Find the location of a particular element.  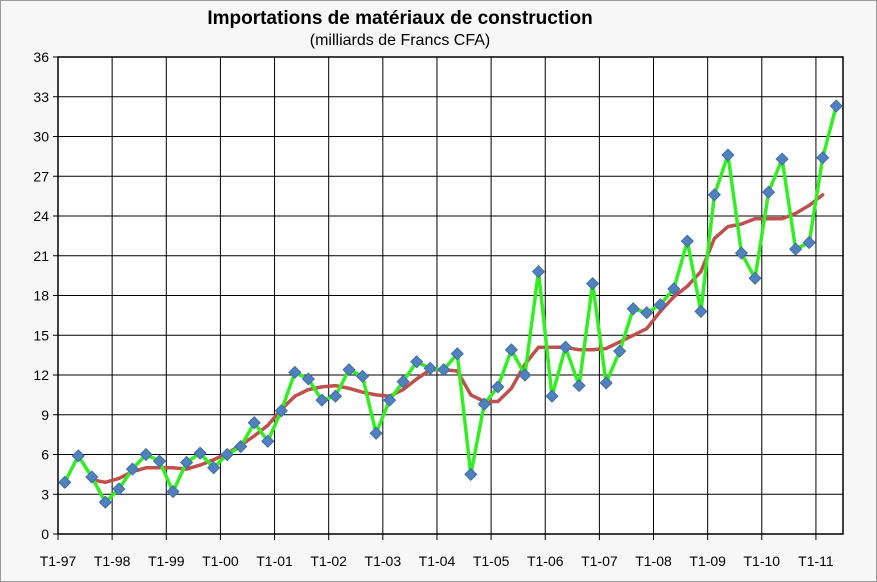

y-tick-label: 36 is located at coordinates (41, 57).